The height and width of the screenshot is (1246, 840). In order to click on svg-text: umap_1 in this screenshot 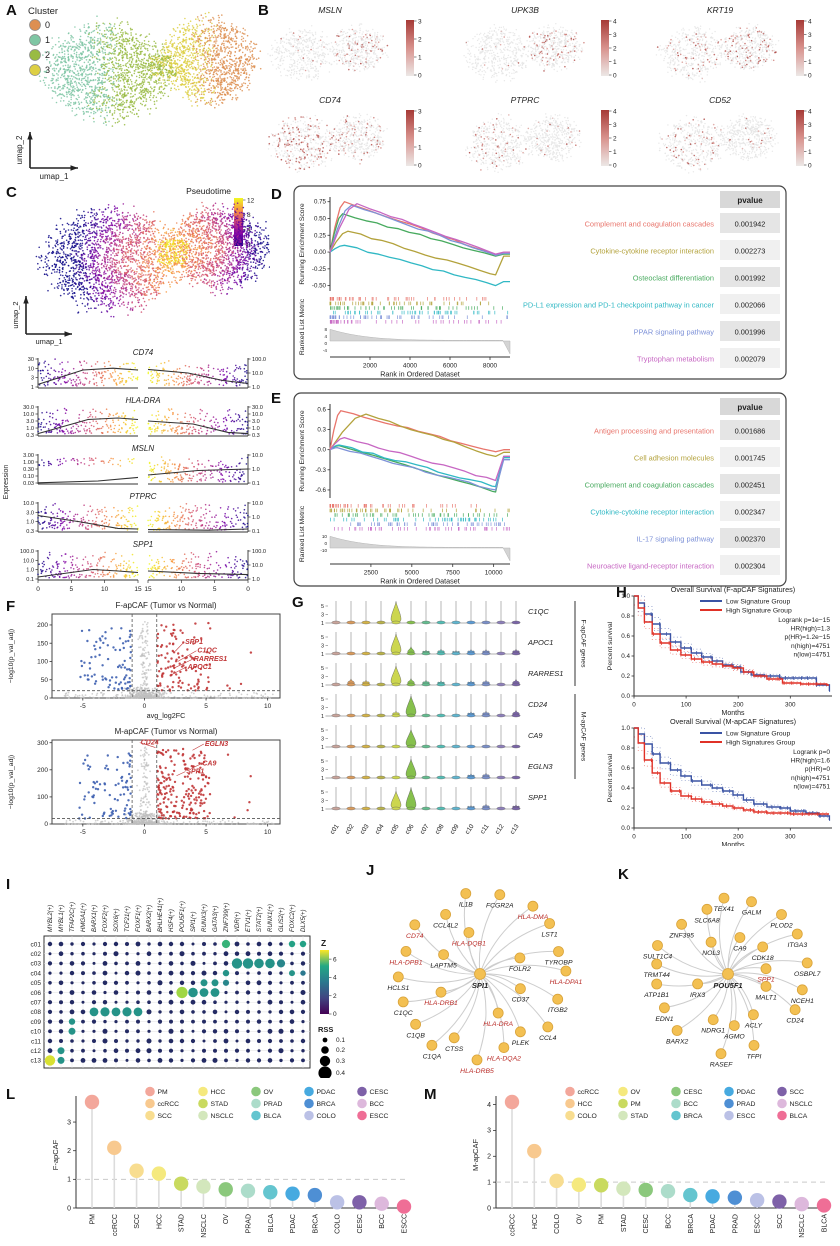, I will do `click(54, 176)`.